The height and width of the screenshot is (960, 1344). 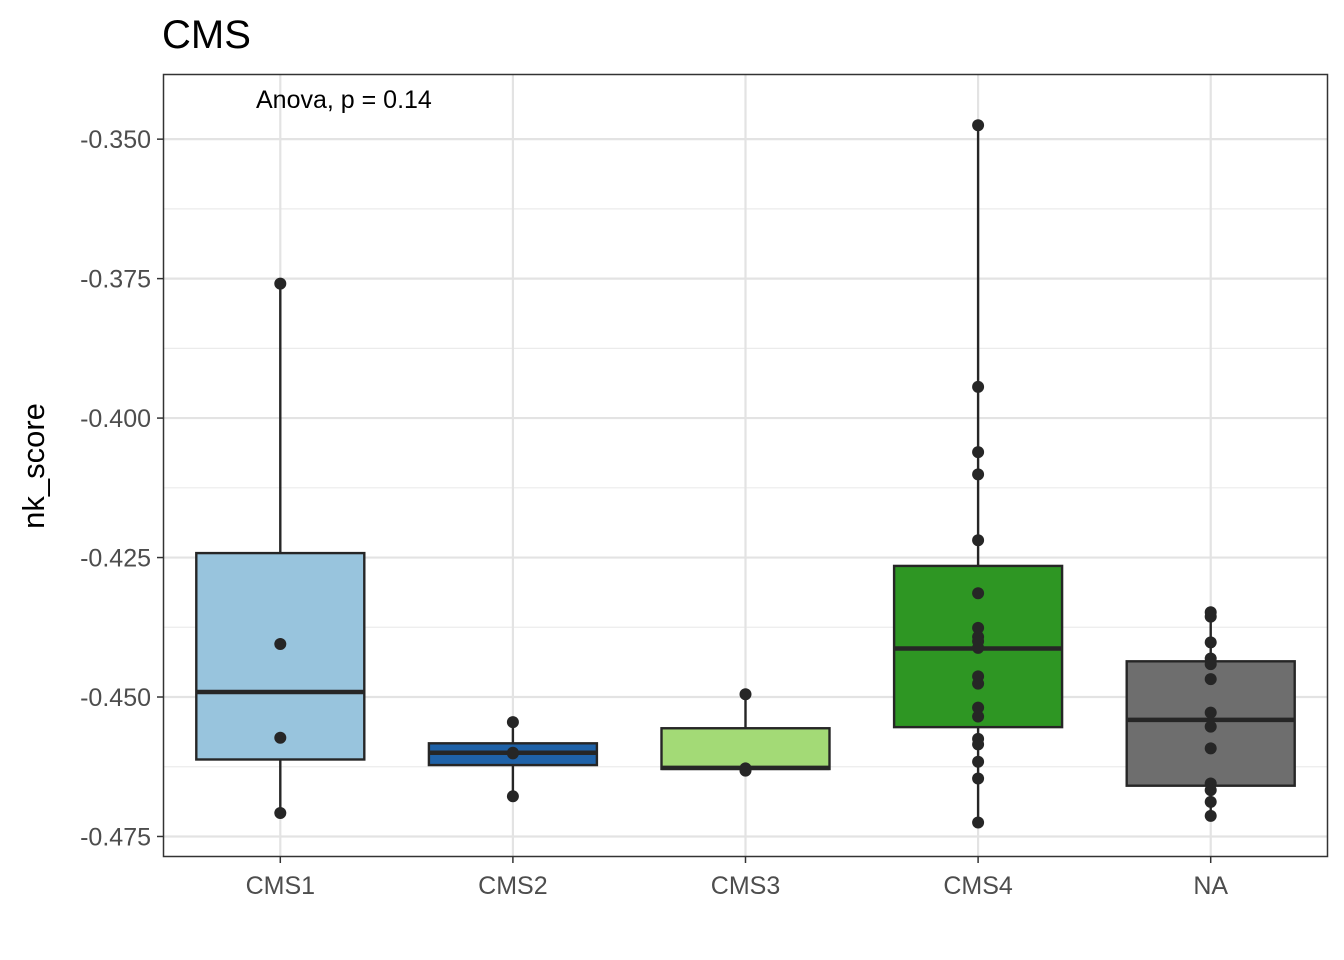 What do you see at coordinates (122, 488) in the screenshot?
I see `y-axis-ticks: -0.350 -0.375 -0.400 -0.425 -0.450 -0.475` at bounding box center [122, 488].